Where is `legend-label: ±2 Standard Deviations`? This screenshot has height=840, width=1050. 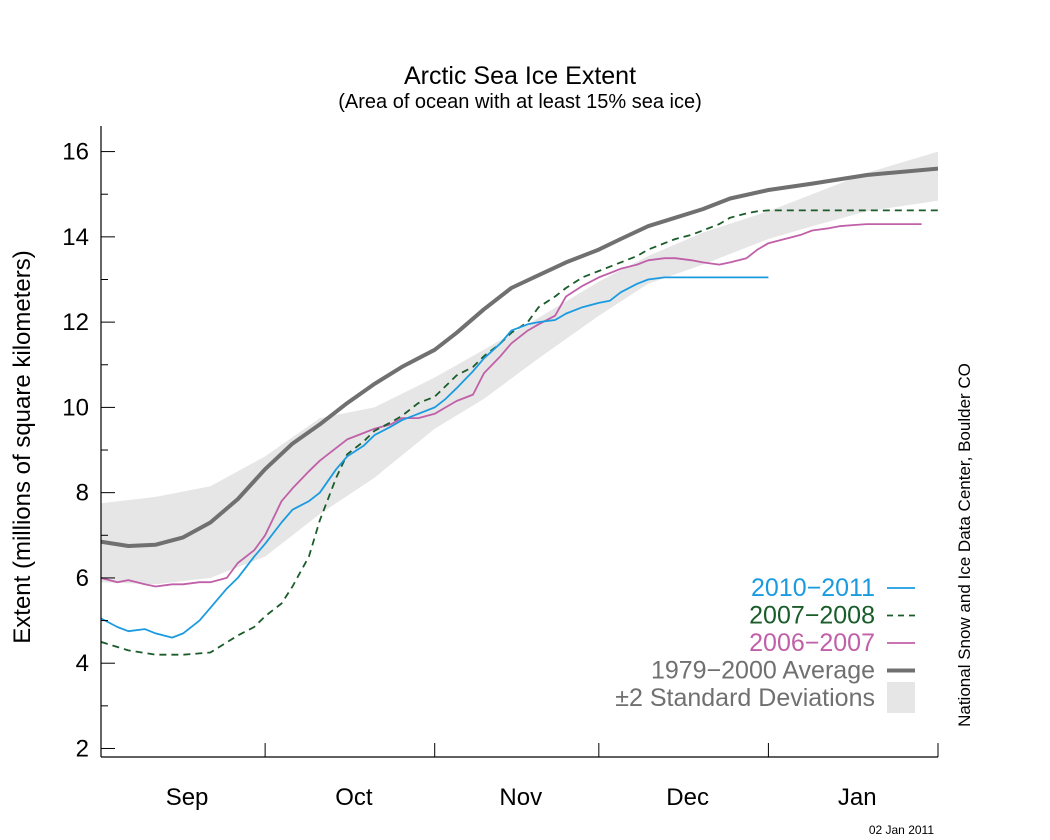
legend-label: ±2 Standard Deviations is located at coordinates (745, 698).